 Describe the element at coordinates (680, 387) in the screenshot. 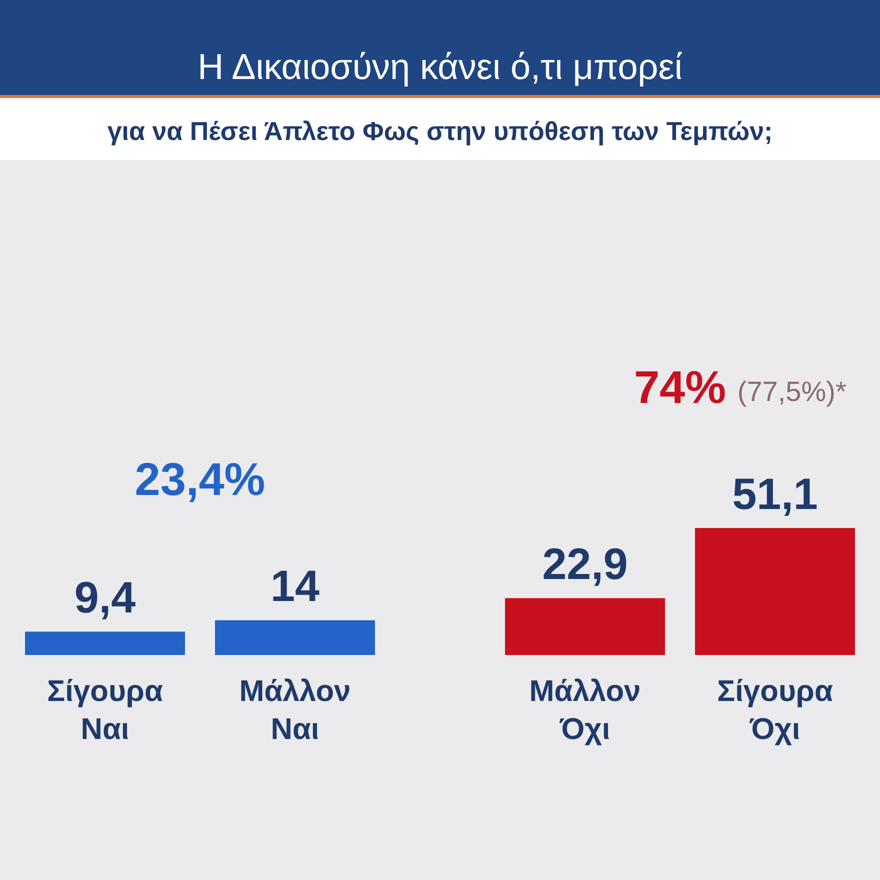

I see `text: 74%` at that location.